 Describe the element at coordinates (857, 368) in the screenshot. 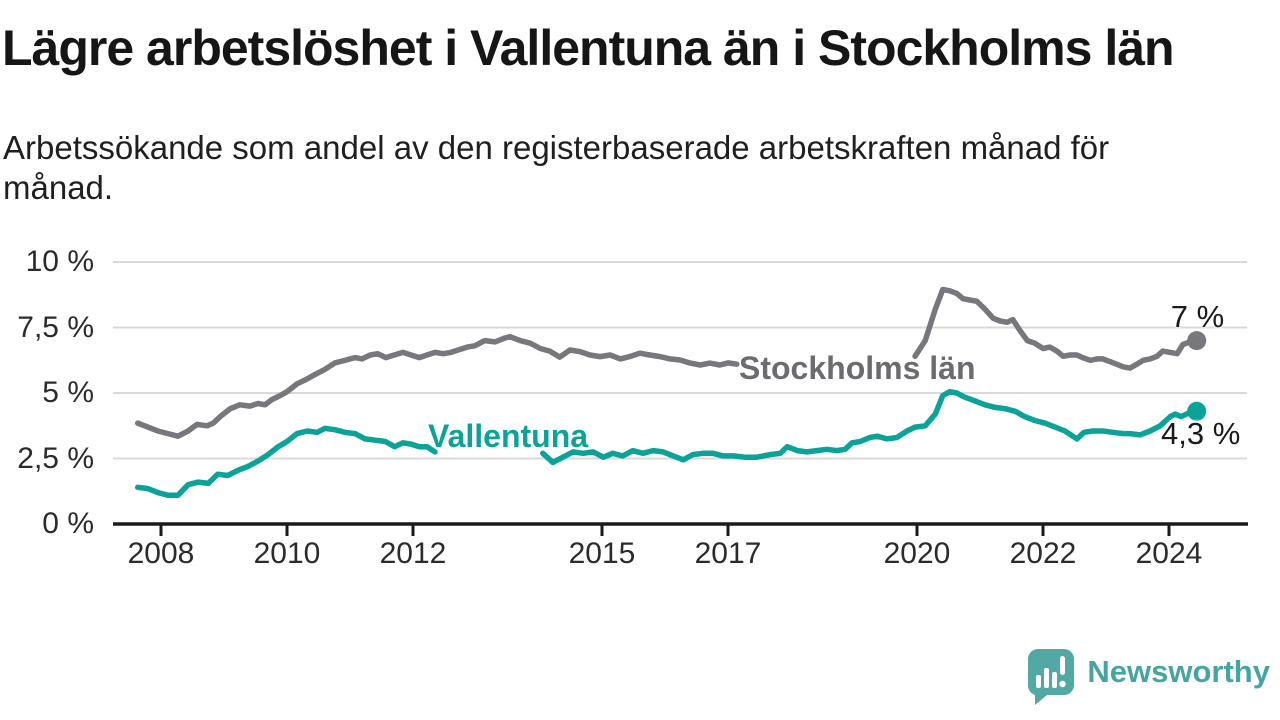

I see `series-label-stockholms-lan: Stockholms län` at that location.